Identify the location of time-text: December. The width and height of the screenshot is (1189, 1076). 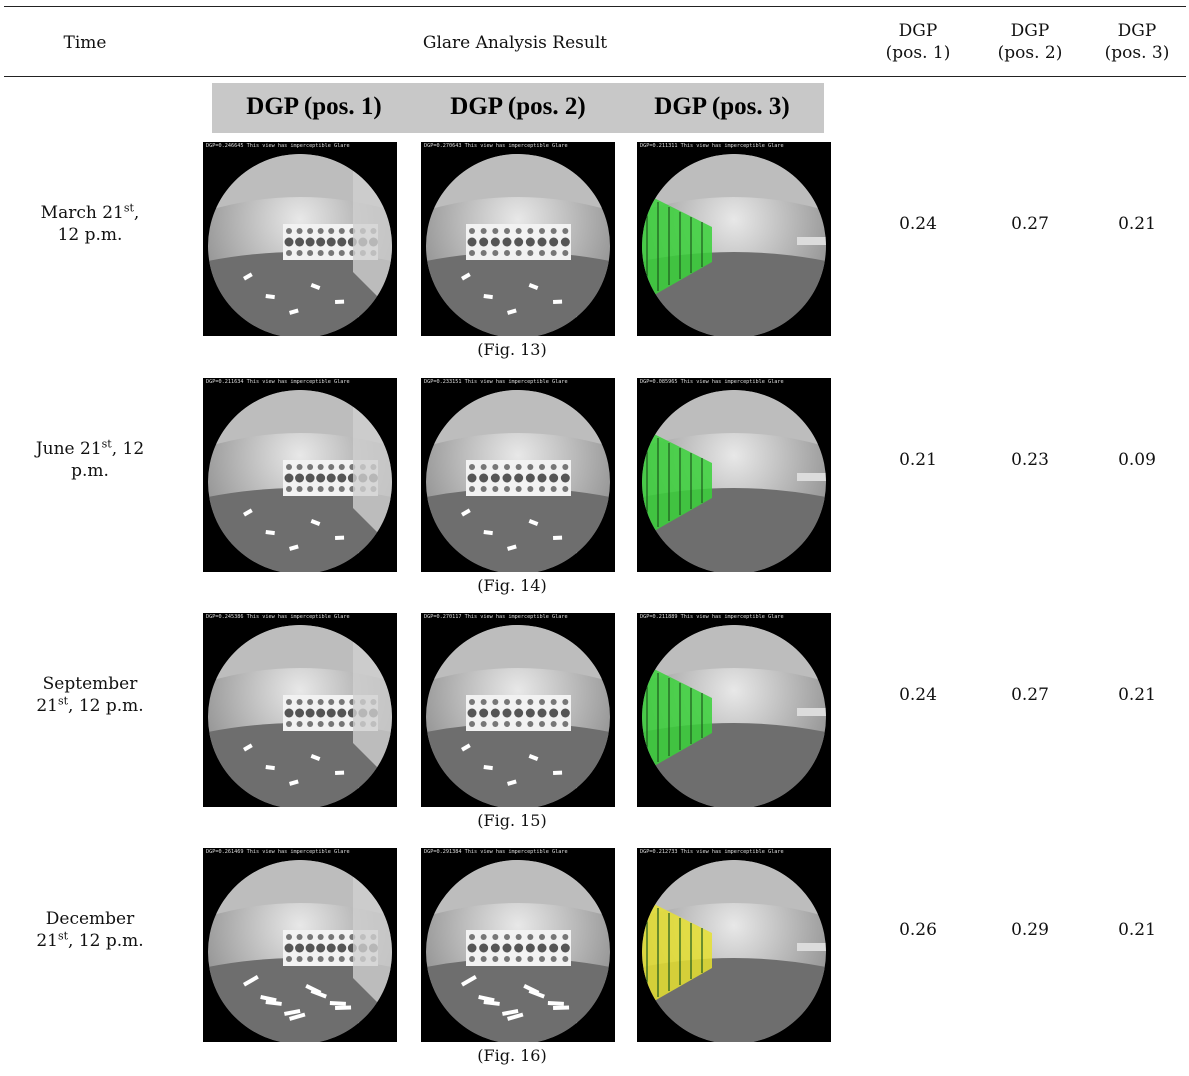
(90, 919).